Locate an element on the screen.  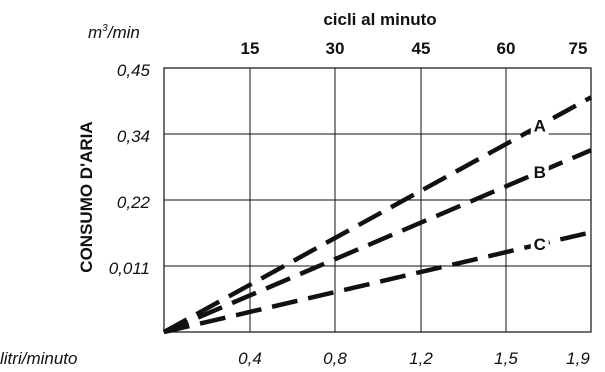
left-tick-label: 0,011 is located at coordinates (129, 268).